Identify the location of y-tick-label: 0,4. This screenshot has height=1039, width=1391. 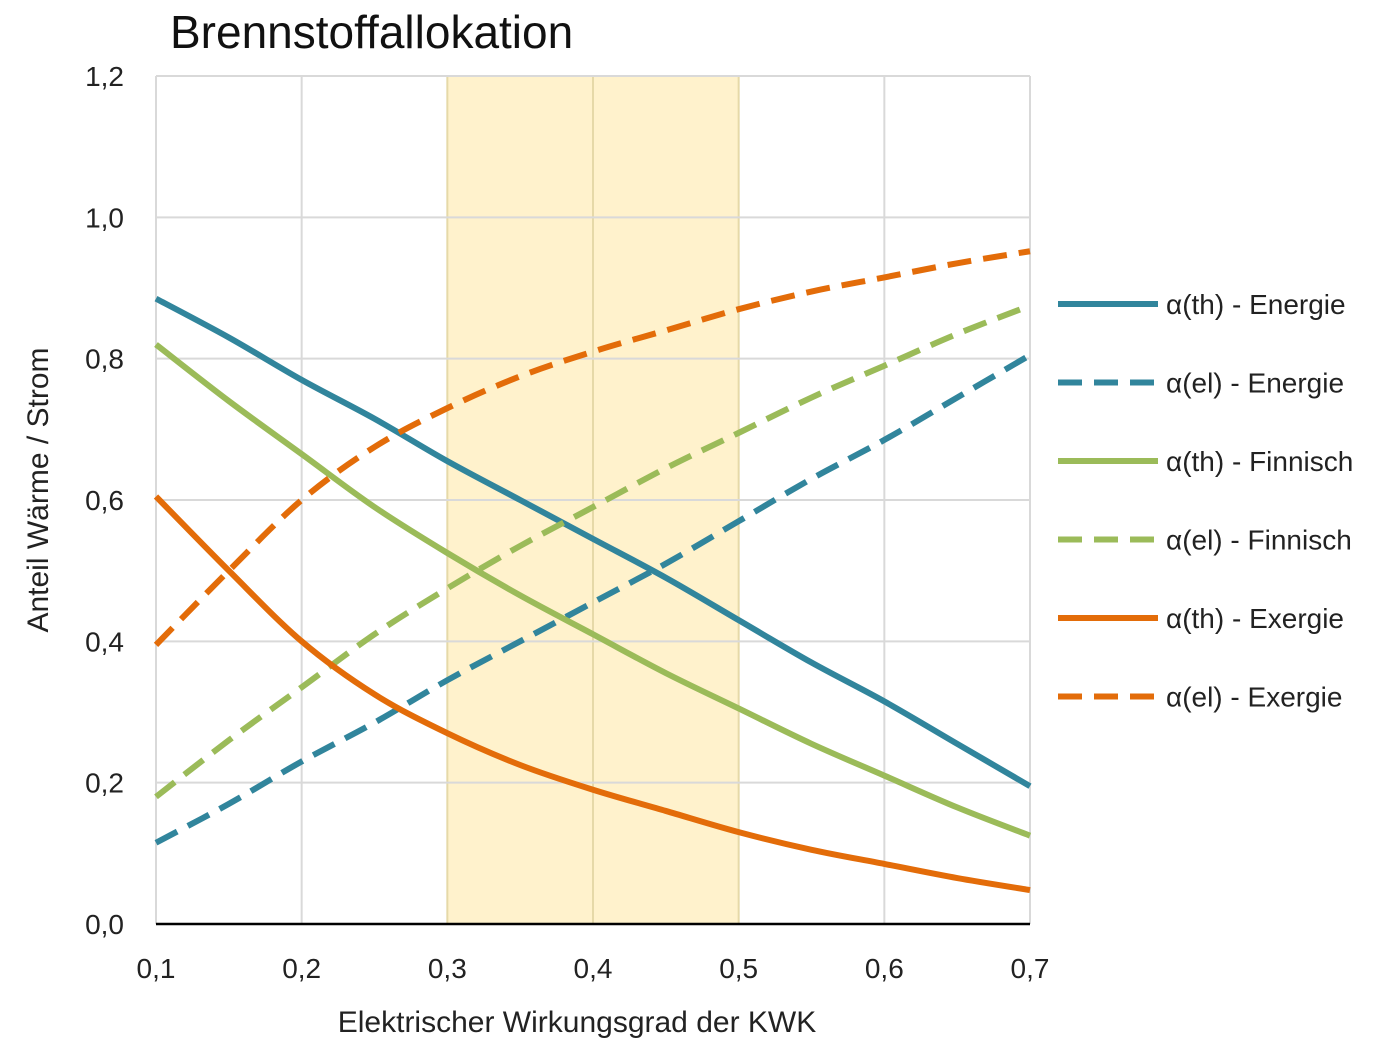
(104, 641).